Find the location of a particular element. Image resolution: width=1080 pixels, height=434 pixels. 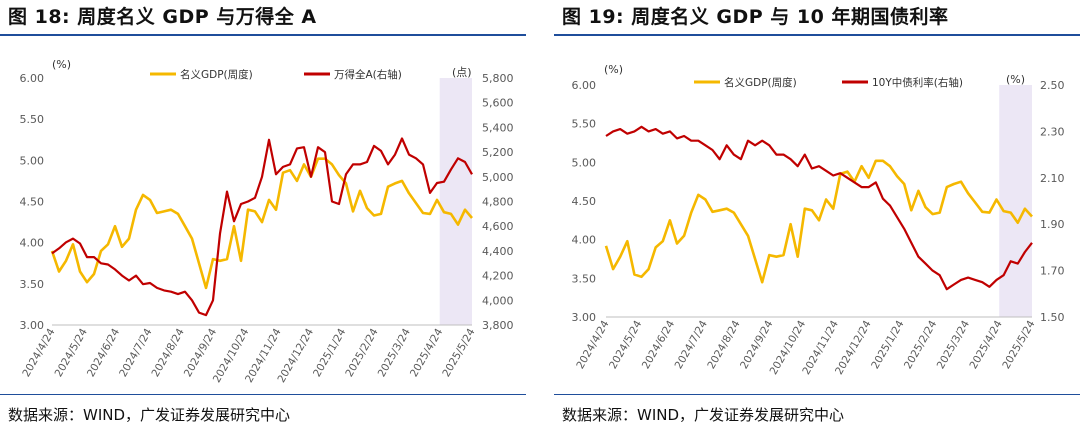

right-tick-label: 5,400 is located at coordinates (498, 127).